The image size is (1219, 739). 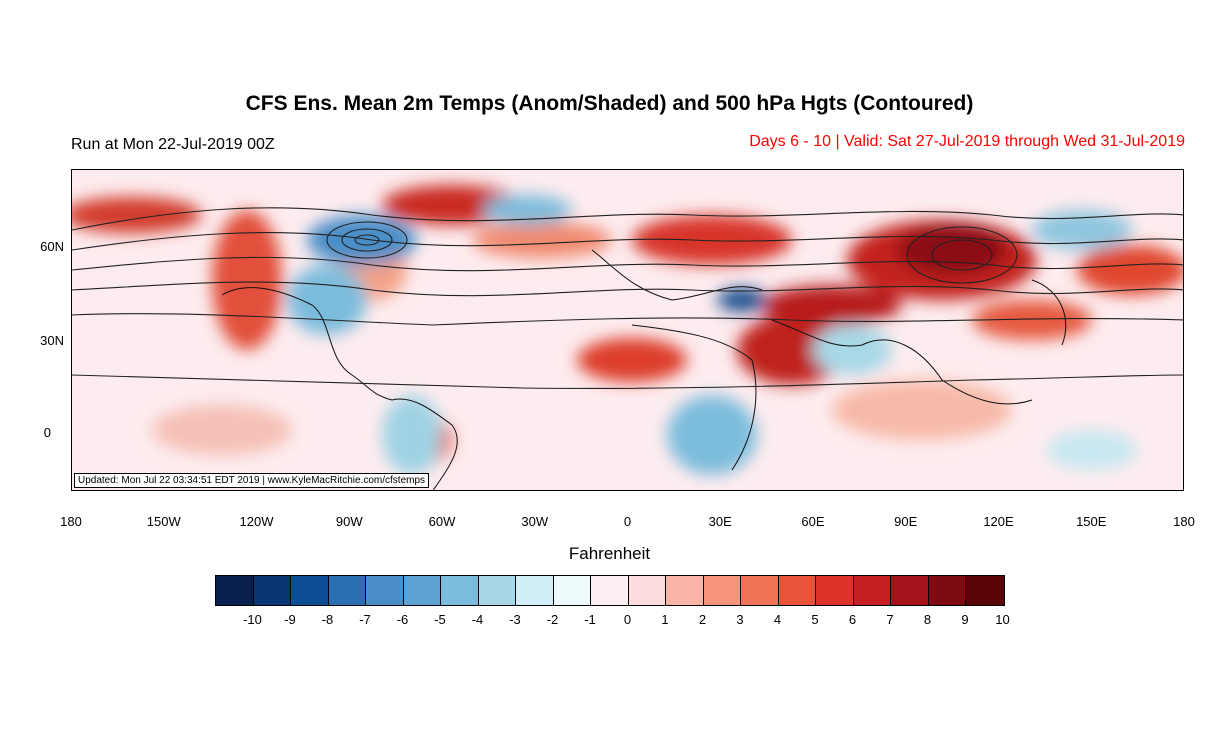 What do you see at coordinates (515, 619) in the screenshot?
I see `color-bar-tick-label: -3` at bounding box center [515, 619].